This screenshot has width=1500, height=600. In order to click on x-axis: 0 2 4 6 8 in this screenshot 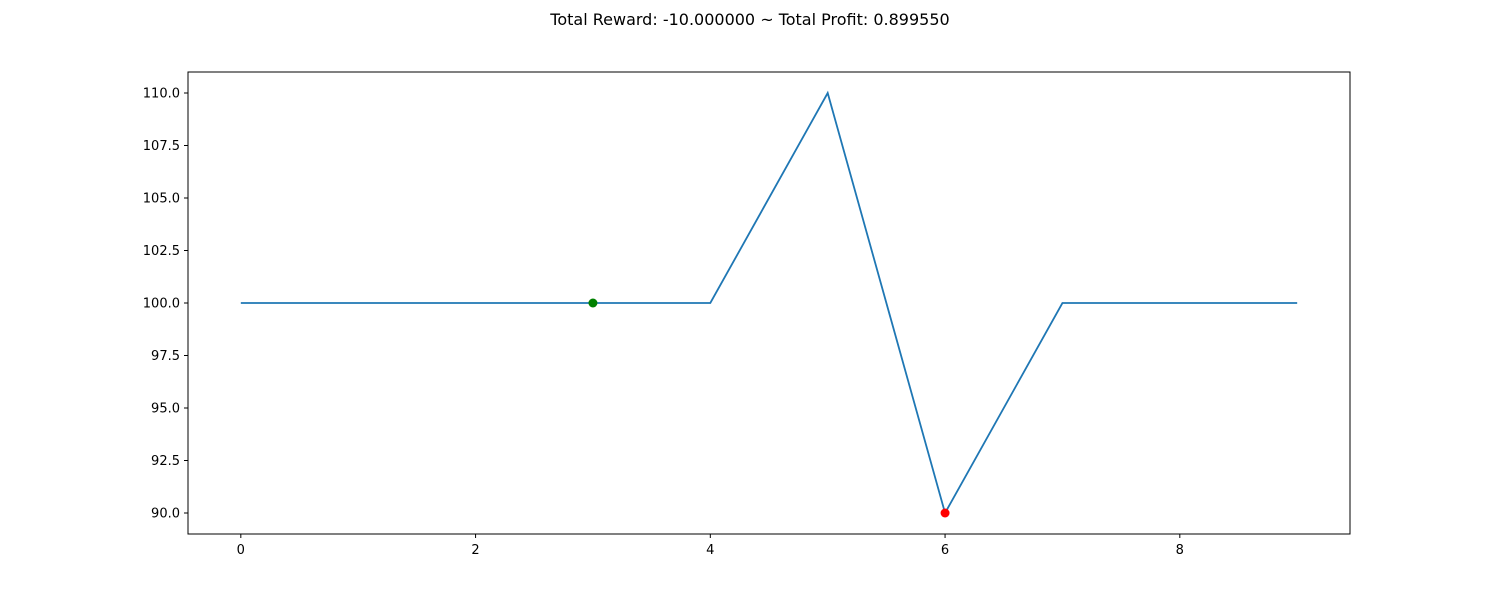, I will do `click(710, 546)`.